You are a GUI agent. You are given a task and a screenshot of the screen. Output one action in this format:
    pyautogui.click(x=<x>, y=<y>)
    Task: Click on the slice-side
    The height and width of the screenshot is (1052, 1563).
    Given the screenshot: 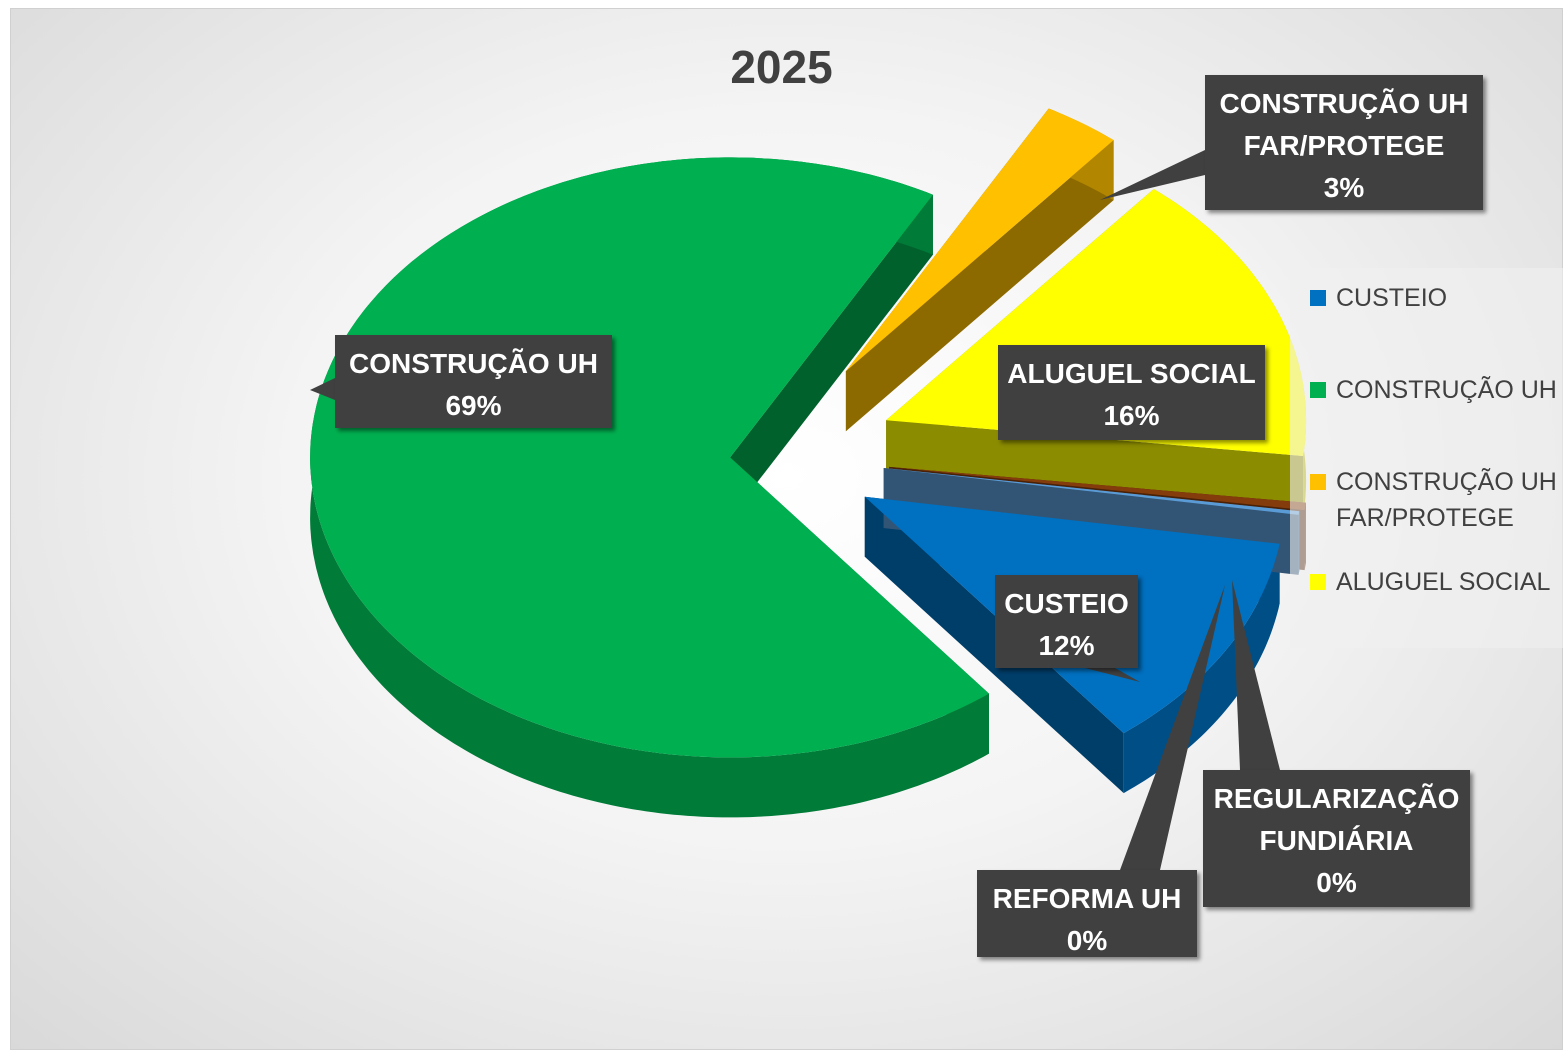 What is the action you would take?
    pyautogui.click(x=1201, y=668)
    